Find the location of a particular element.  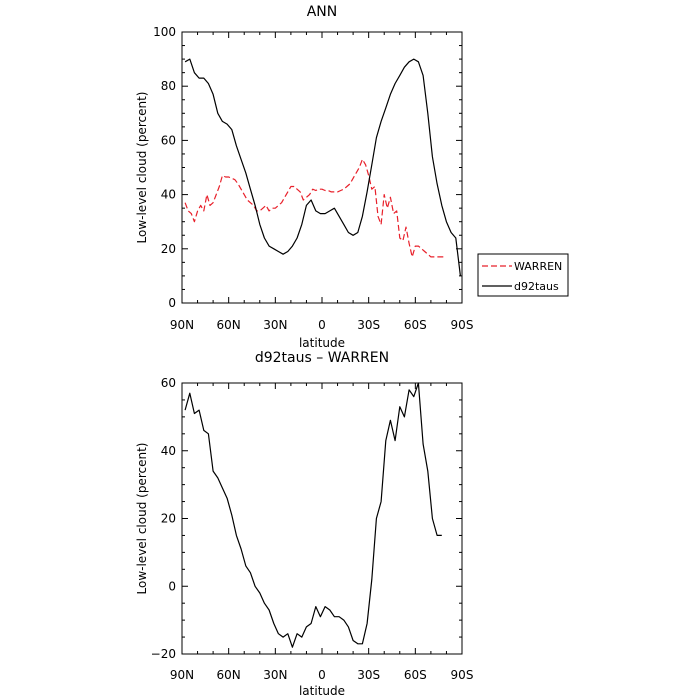

y-tick-label: 100 is located at coordinates (164, 32).